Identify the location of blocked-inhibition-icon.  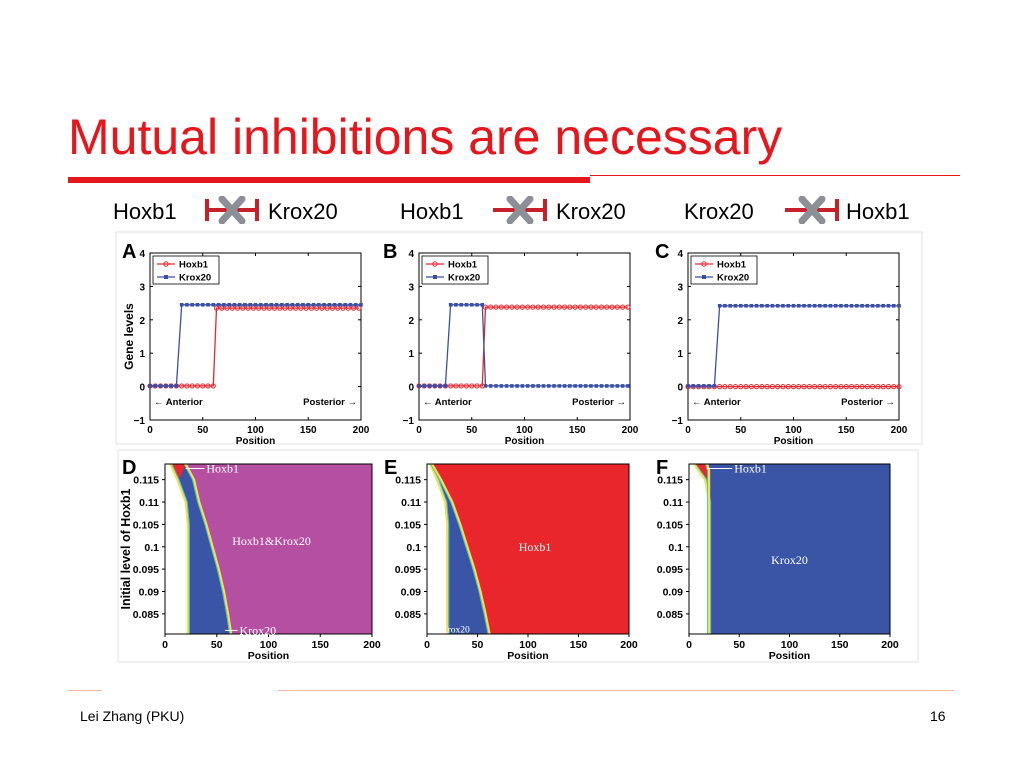
(232, 210).